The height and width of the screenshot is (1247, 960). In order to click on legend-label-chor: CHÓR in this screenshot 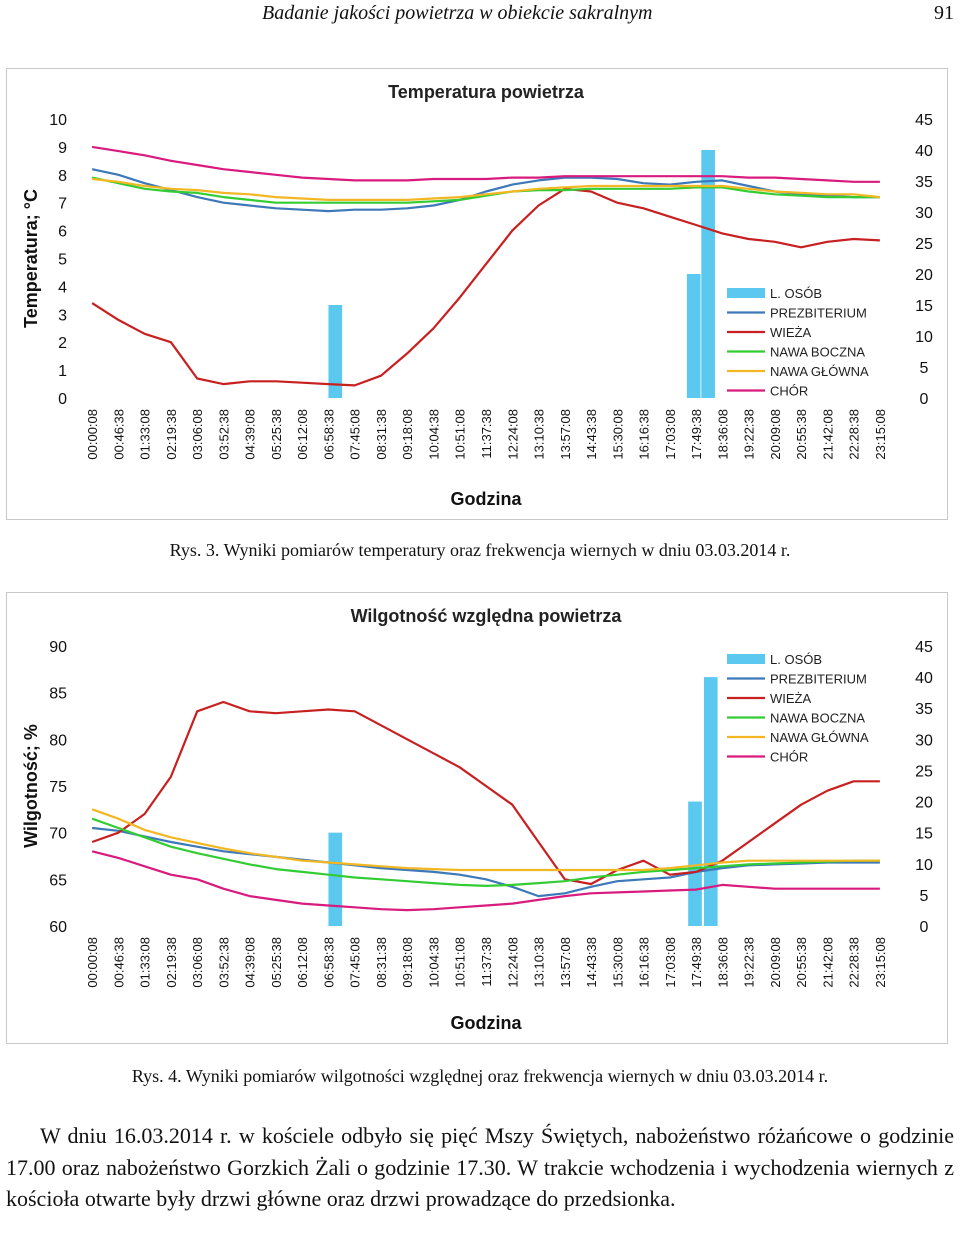, I will do `click(789, 391)`.